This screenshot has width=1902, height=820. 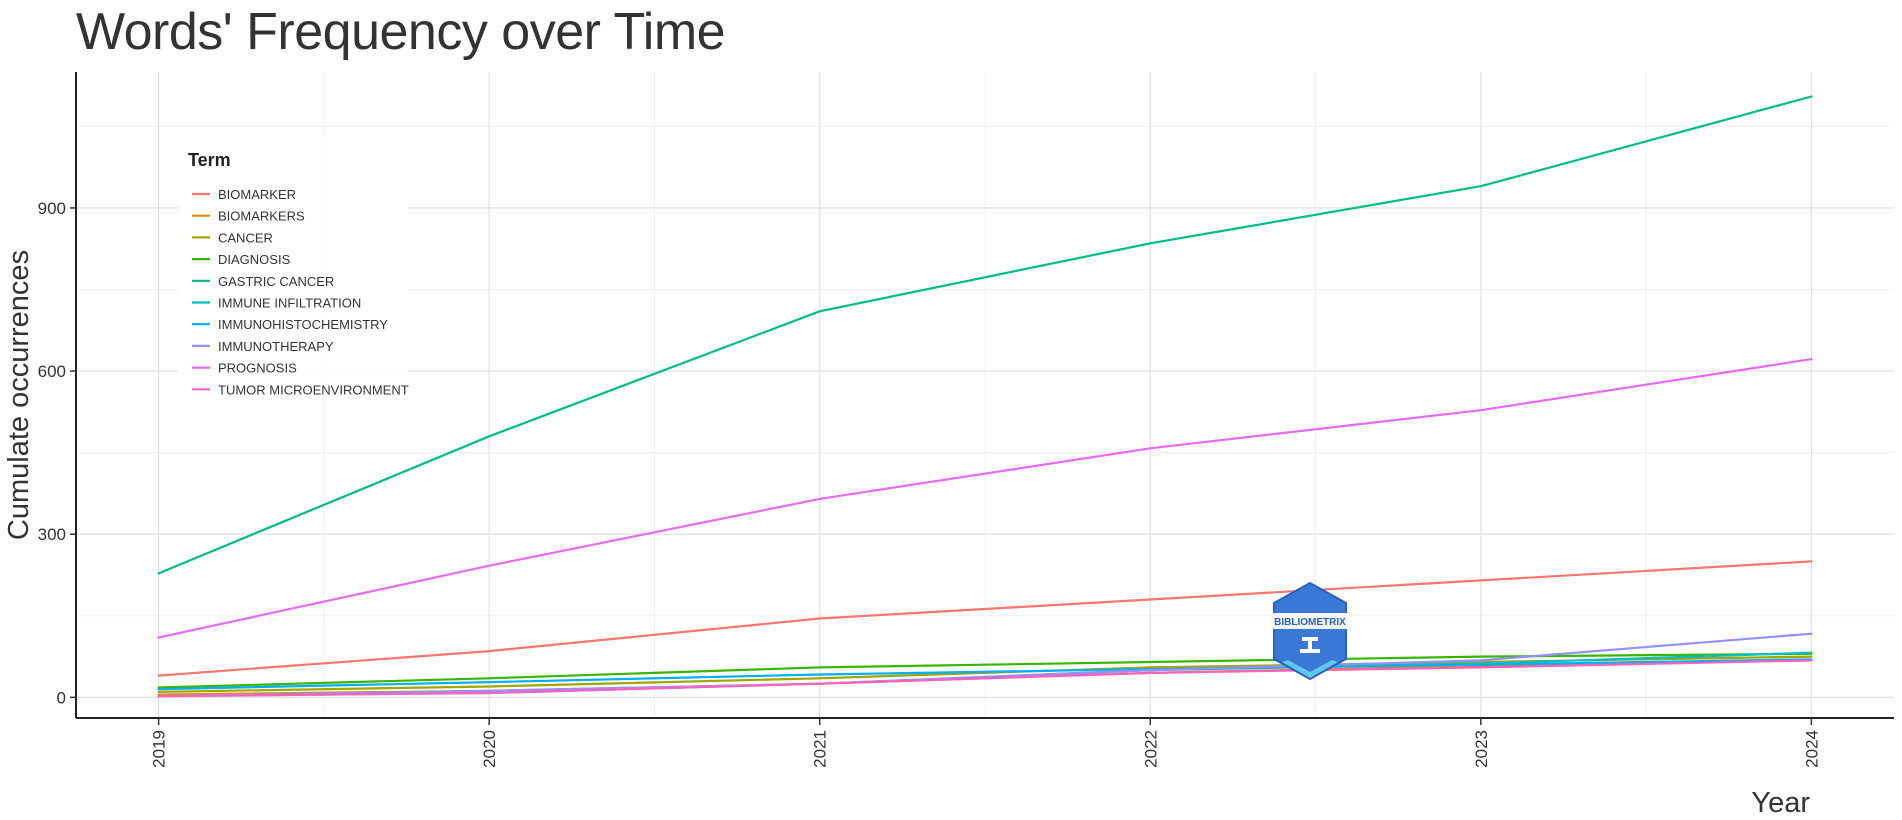 What do you see at coordinates (489, 749) in the screenshot?
I see `x-tick-label: 2020` at bounding box center [489, 749].